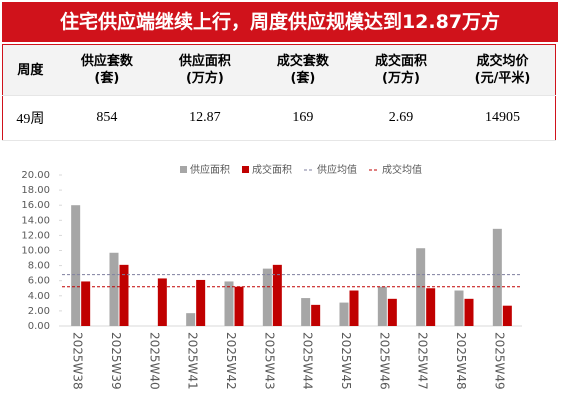 Image resolution: width=564 pixels, height=409 pixels. Describe the element at coordinates (35, 190) in the screenshot. I see `y-tick-label: 18.00` at that location.